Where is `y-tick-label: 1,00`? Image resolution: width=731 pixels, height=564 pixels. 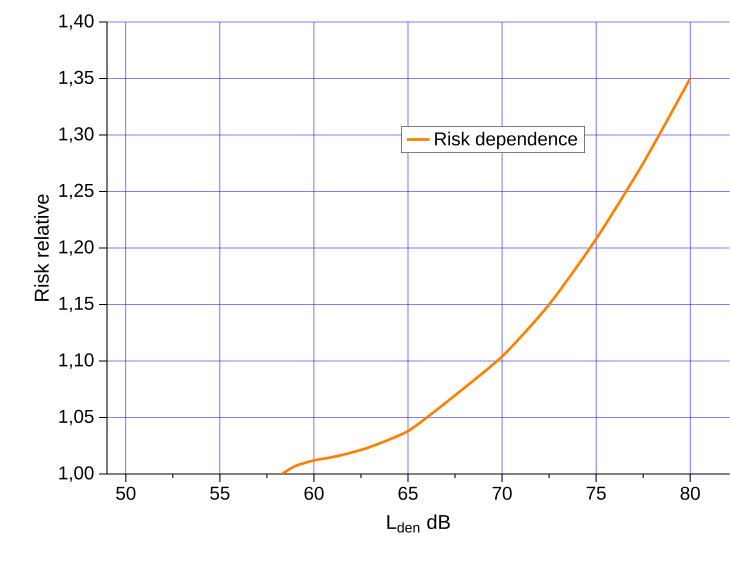
y-tick-label: 1,00 is located at coordinates (76, 474).